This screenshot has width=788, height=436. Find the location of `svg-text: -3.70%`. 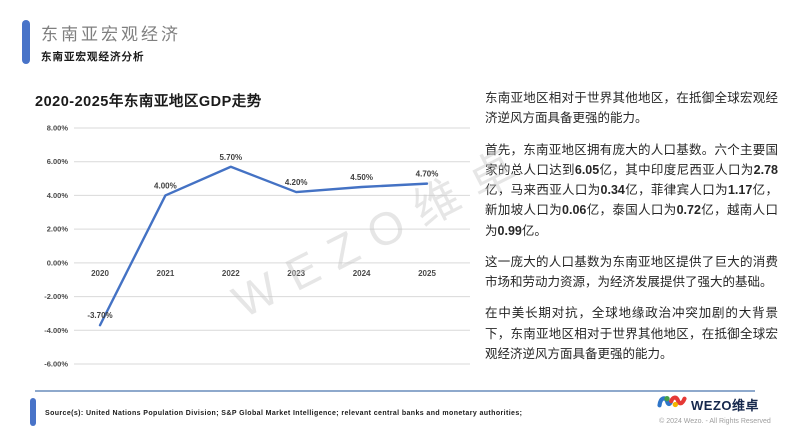

svg-text: -3.70% is located at coordinates (99, 315).